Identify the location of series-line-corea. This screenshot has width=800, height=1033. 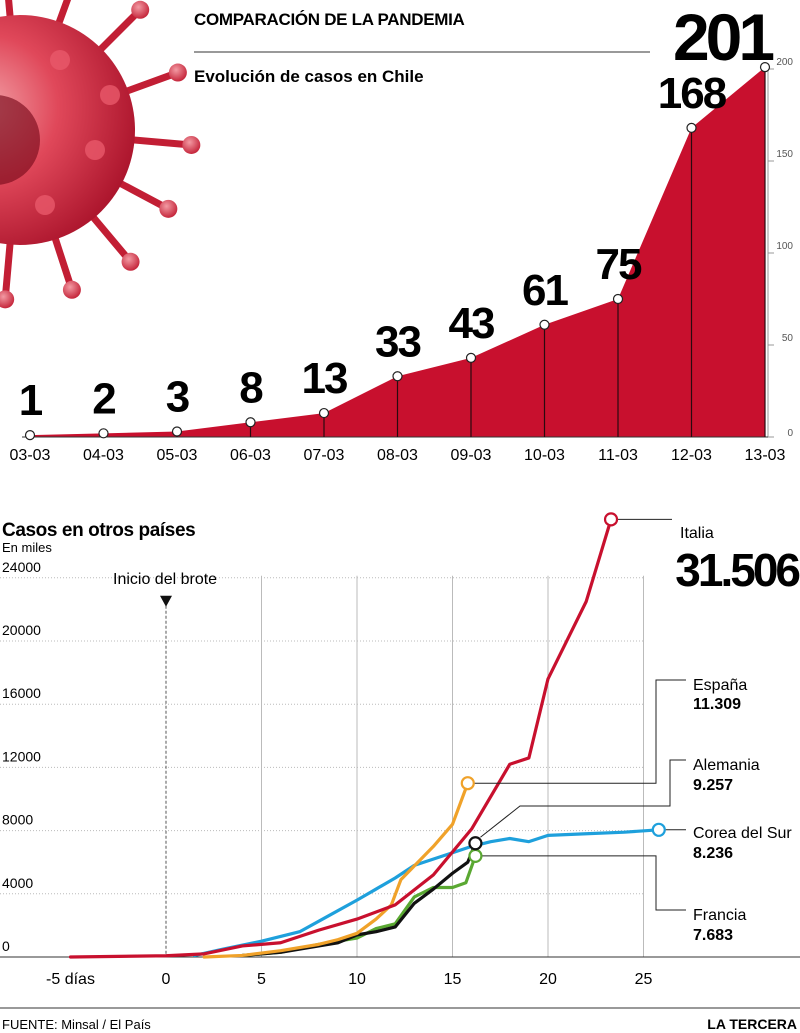
(427, 893).